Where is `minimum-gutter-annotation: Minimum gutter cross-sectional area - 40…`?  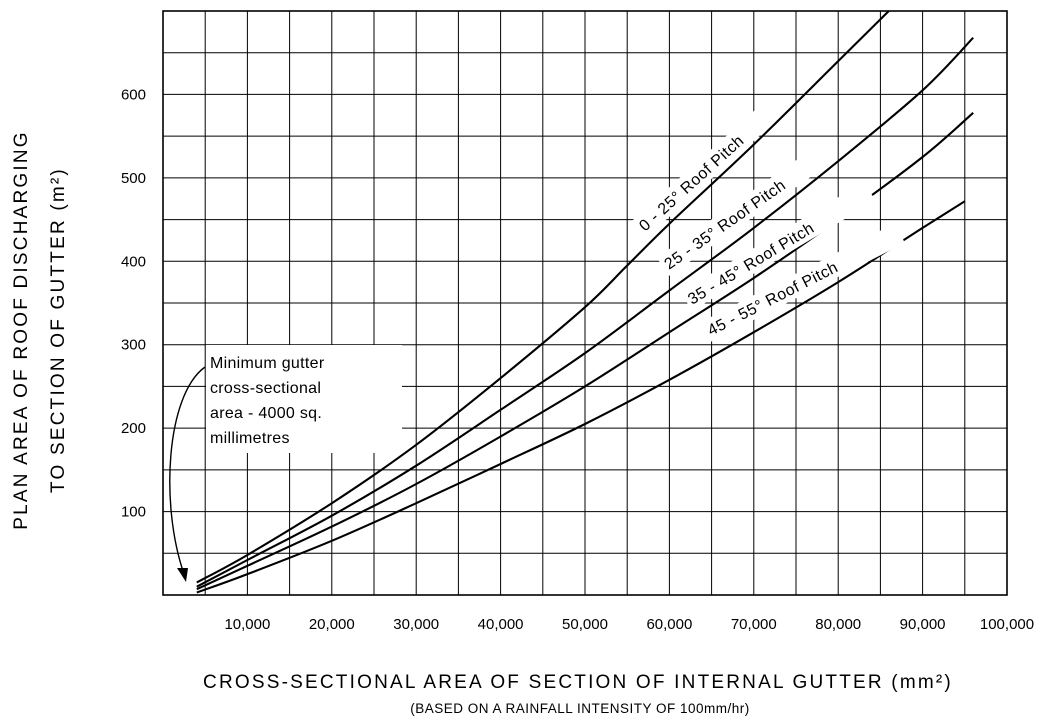 minimum-gutter-annotation: Minimum gutter cross-sectional area - 40… is located at coordinates (285, 463).